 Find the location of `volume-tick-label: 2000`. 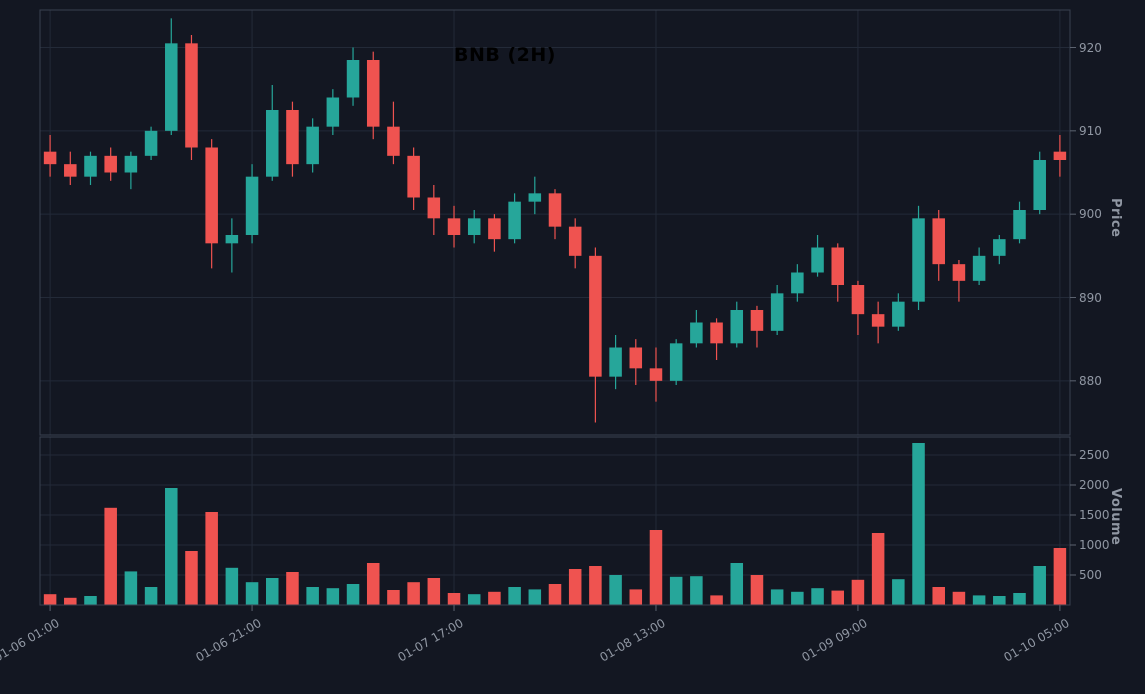

volume-tick-label: 2000 is located at coordinates (1094, 485).